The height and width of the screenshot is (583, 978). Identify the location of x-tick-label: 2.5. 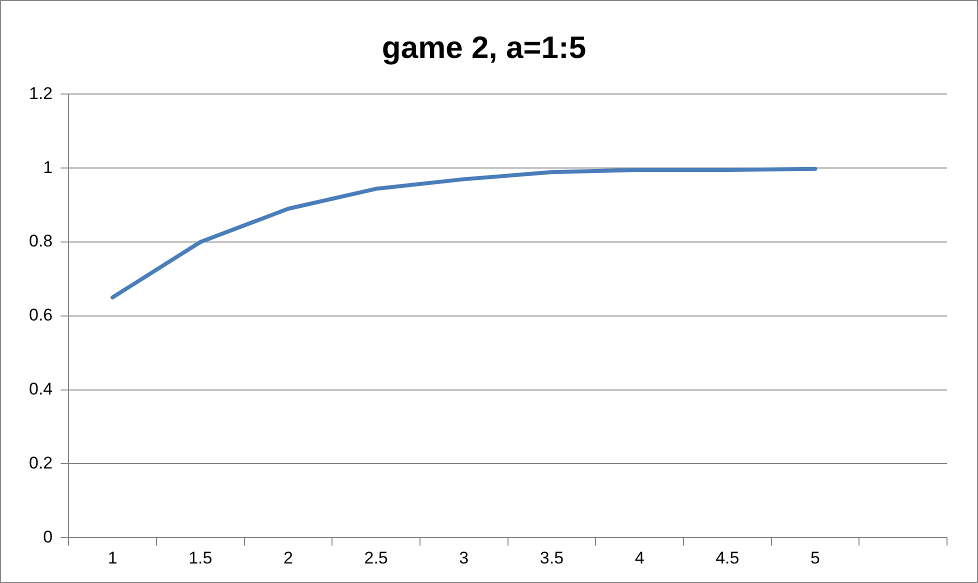
(376, 558).